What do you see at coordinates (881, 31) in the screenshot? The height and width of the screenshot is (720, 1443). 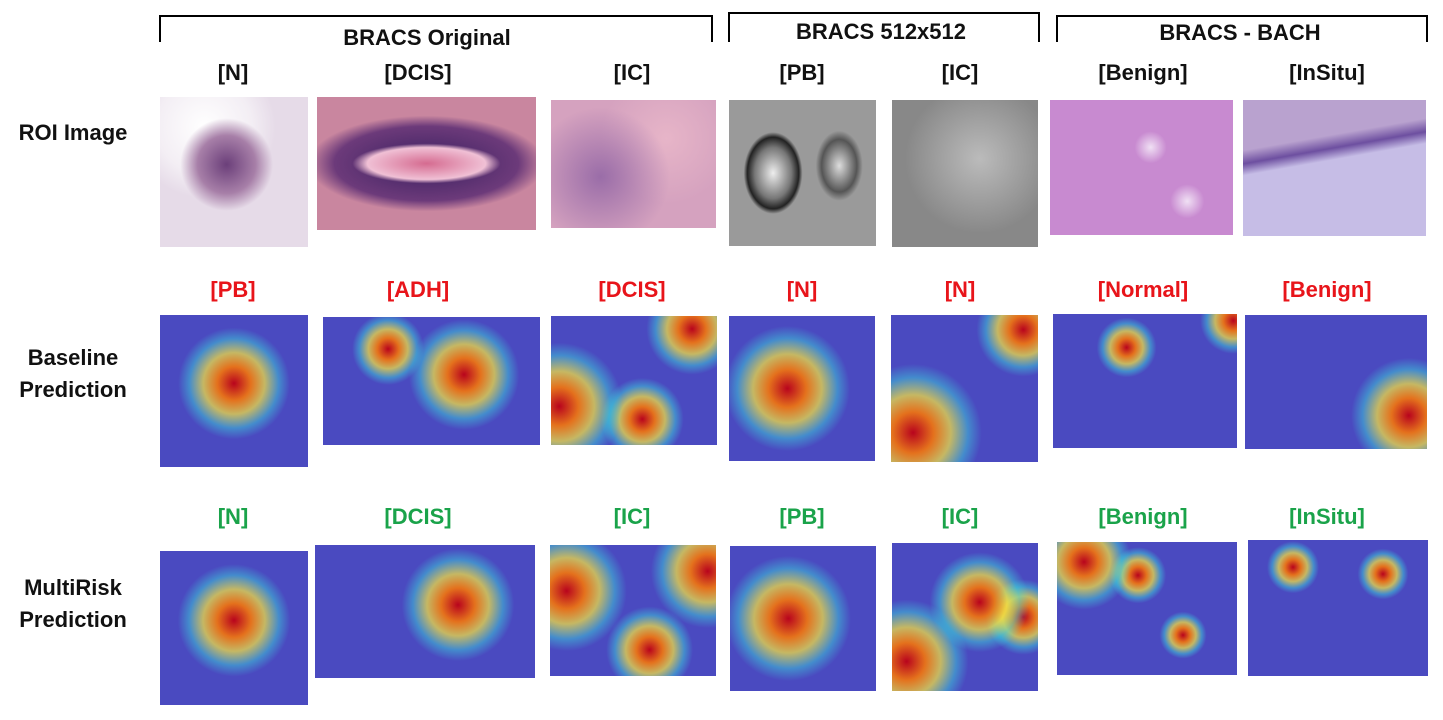 I see `group-title: BRACS 512x512` at bounding box center [881, 31].